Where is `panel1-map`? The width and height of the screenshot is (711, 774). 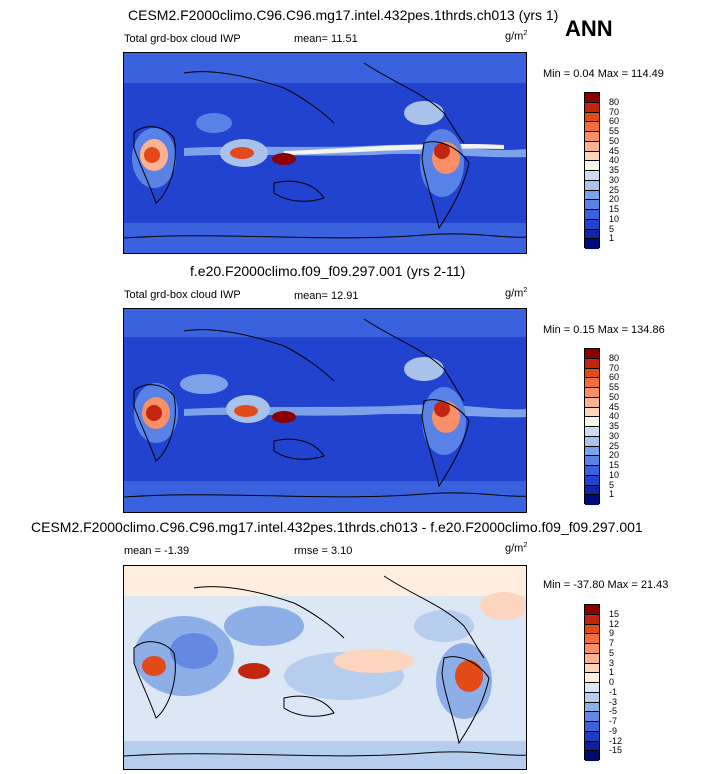 panel1-map is located at coordinates (325, 153).